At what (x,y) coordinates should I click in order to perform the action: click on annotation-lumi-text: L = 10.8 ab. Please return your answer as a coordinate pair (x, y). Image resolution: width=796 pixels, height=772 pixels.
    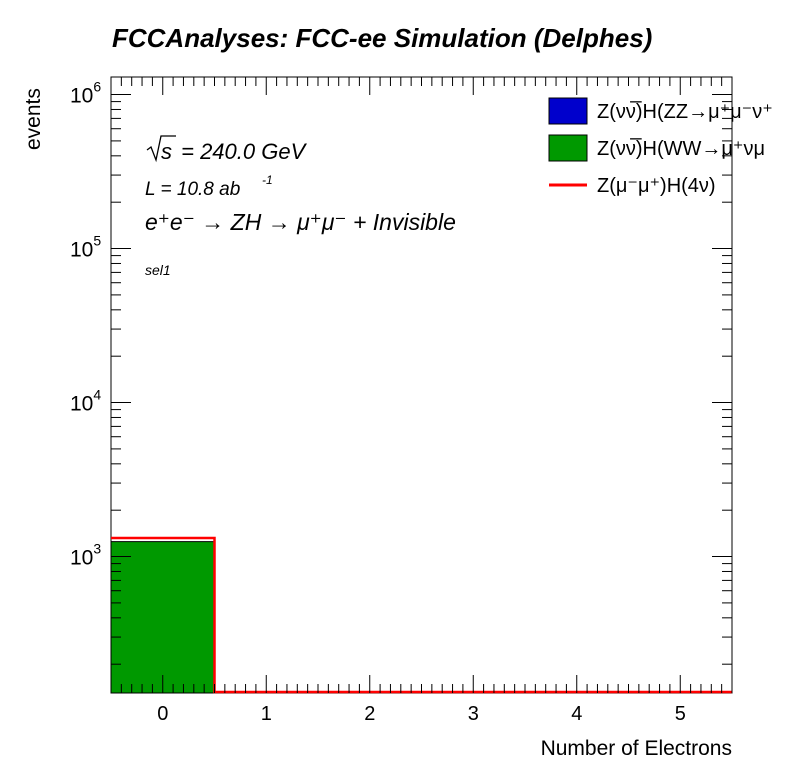
    Looking at the image, I should click on (192, 189).